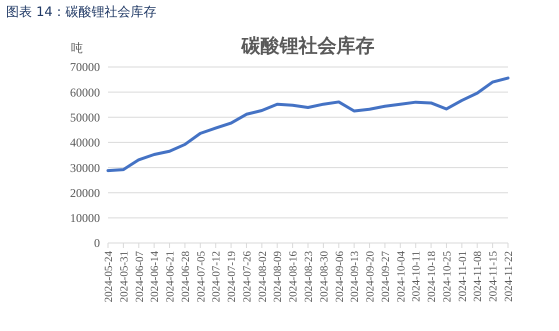 The height and width of the screenshot is (331, 559). What do you see at coordinates (462, 276) in the screenshot?
I see `x-tick-label: 2024-11-01` at bounding box center [462, 276].